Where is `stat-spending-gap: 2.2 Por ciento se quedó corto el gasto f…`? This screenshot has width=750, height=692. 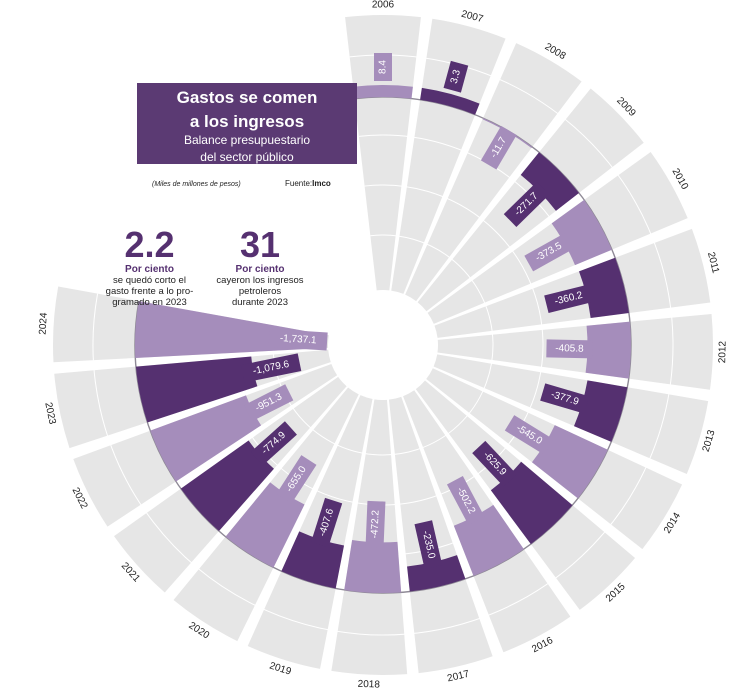
stat-spending-gap: 2.2 Por ciento se quedó corto el gasto f… is located at coordinates (149, 266).